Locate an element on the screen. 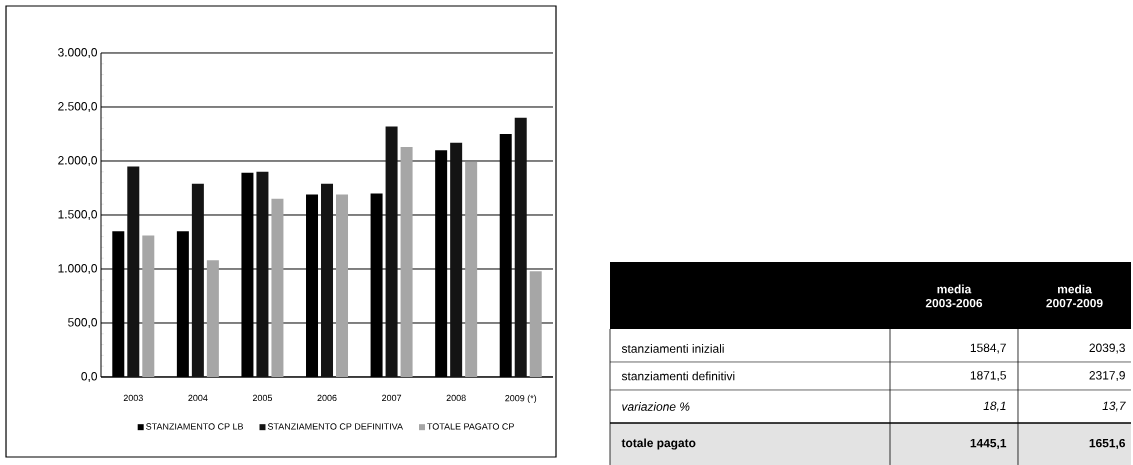  text: stanziamenti definitivi is located at coordinates (678, 376).